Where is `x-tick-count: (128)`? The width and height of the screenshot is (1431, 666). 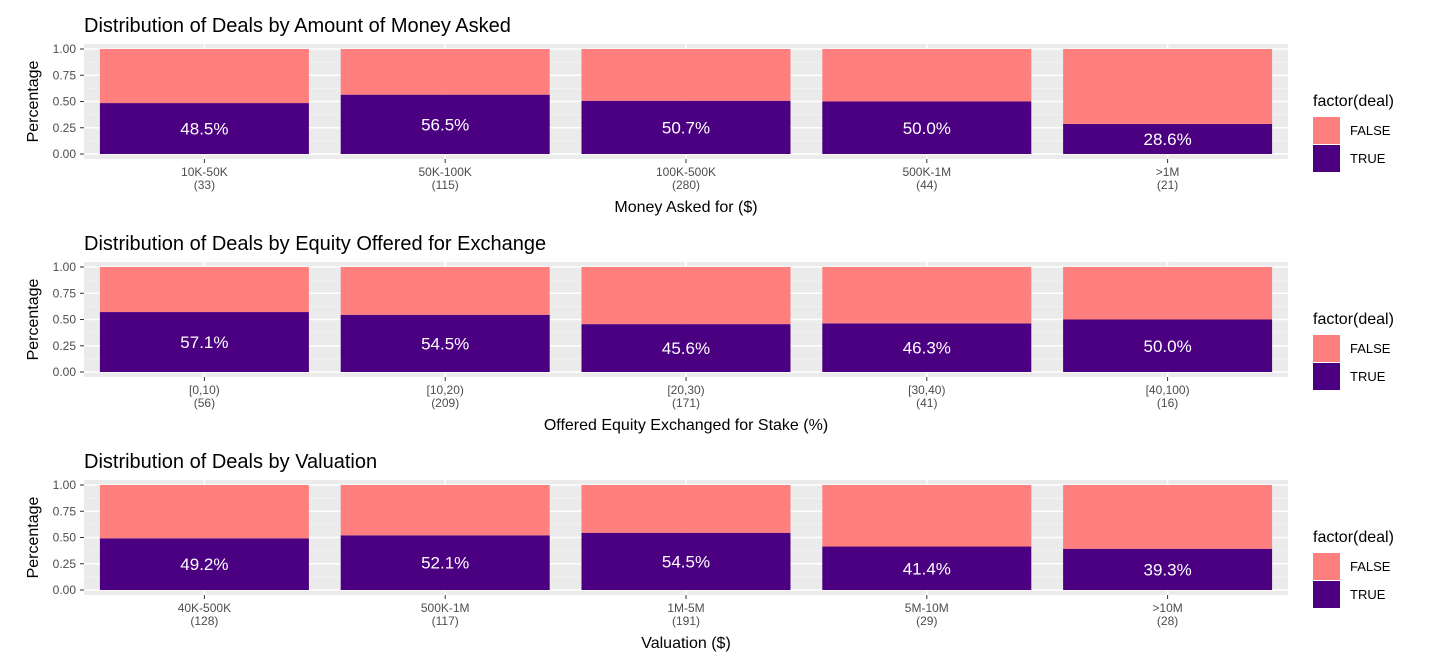
x-tick-count: (128) is located at coordinates (204, 621).